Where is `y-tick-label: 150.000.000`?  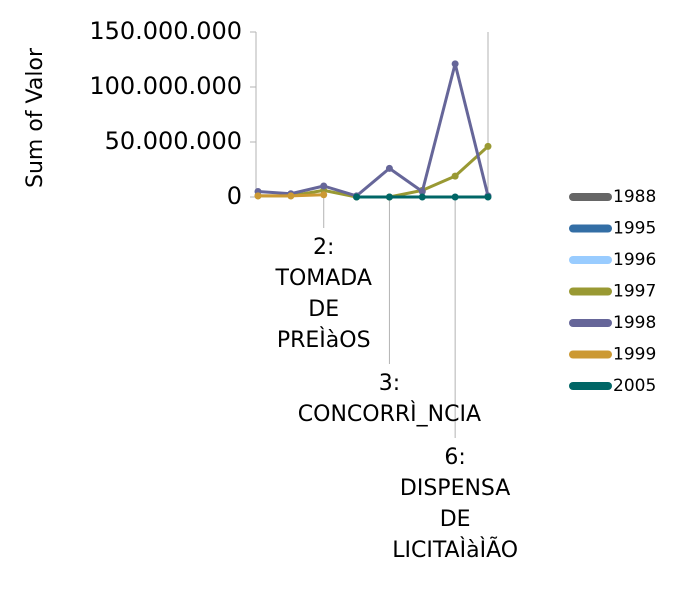
y-tick-label: 150.000.000 is located at coordinates (165, 31).